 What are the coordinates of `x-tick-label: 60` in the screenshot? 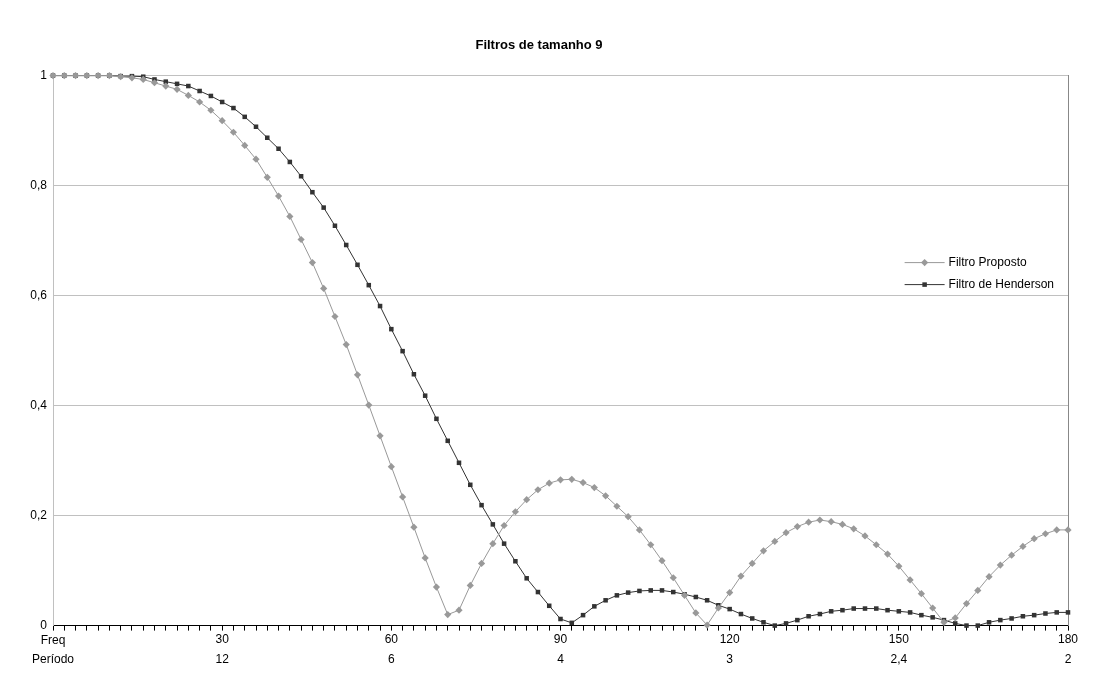 It's located at (391, 639).